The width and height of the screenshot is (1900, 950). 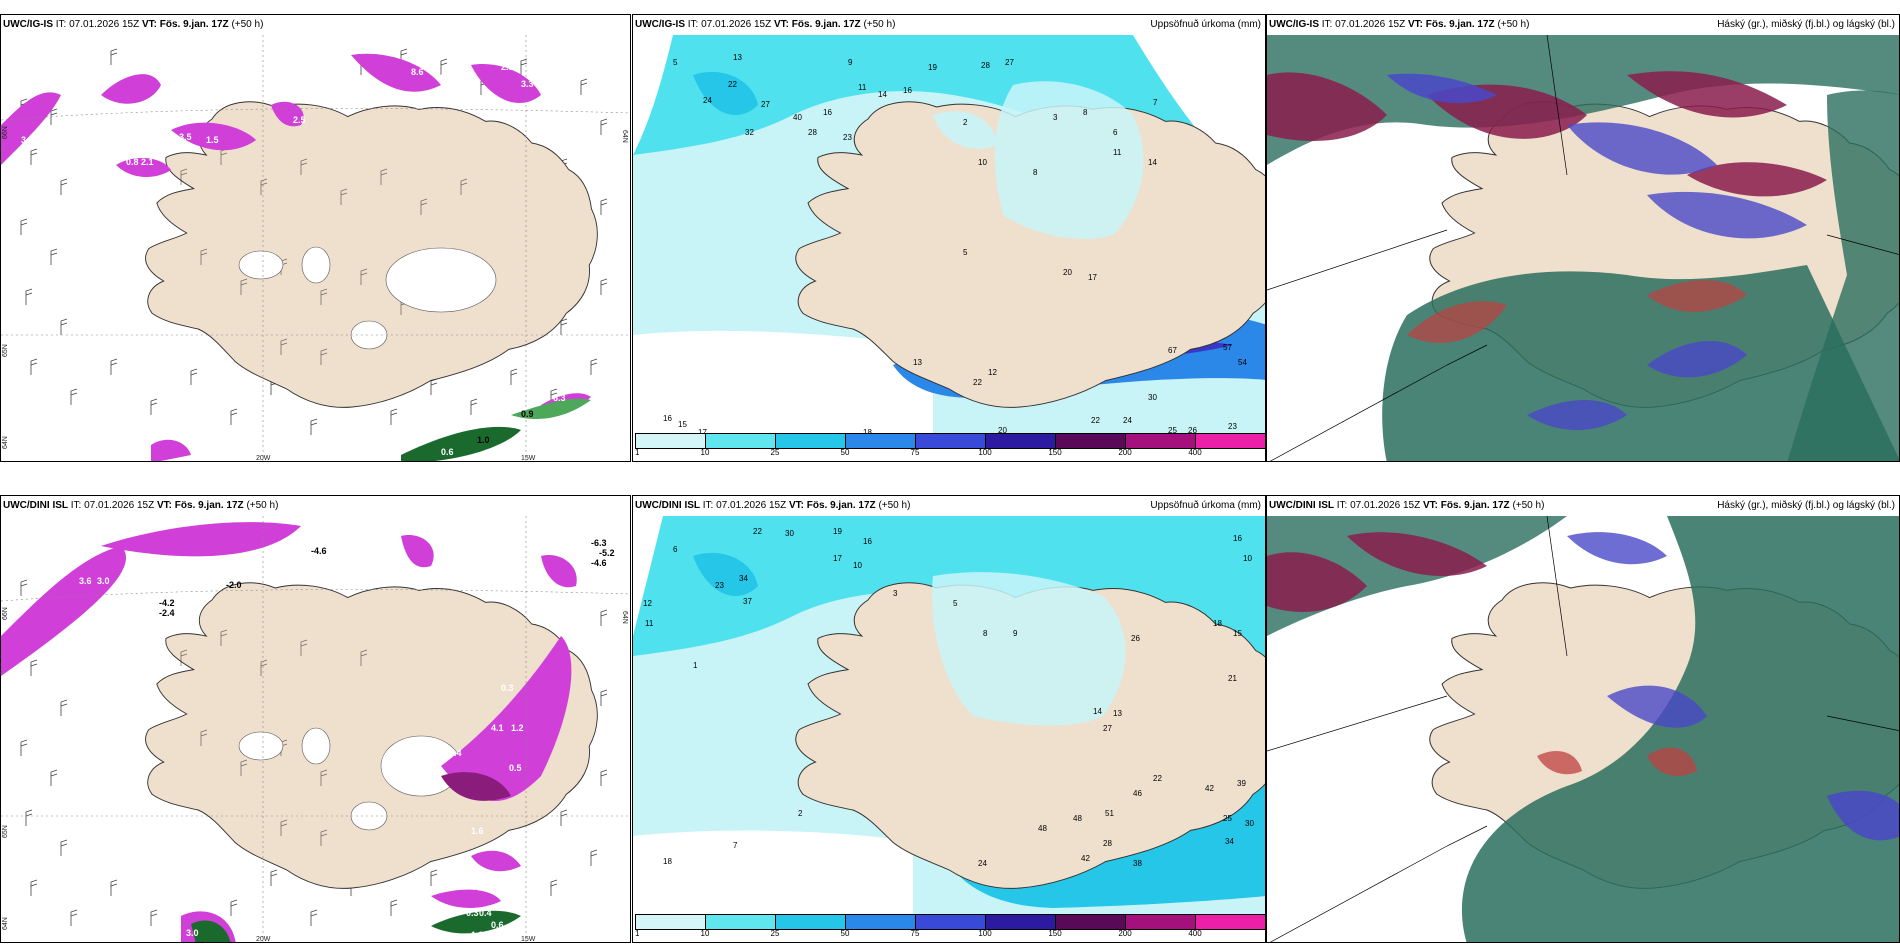 I want to click on val: 1, so click(x=695, y=665).